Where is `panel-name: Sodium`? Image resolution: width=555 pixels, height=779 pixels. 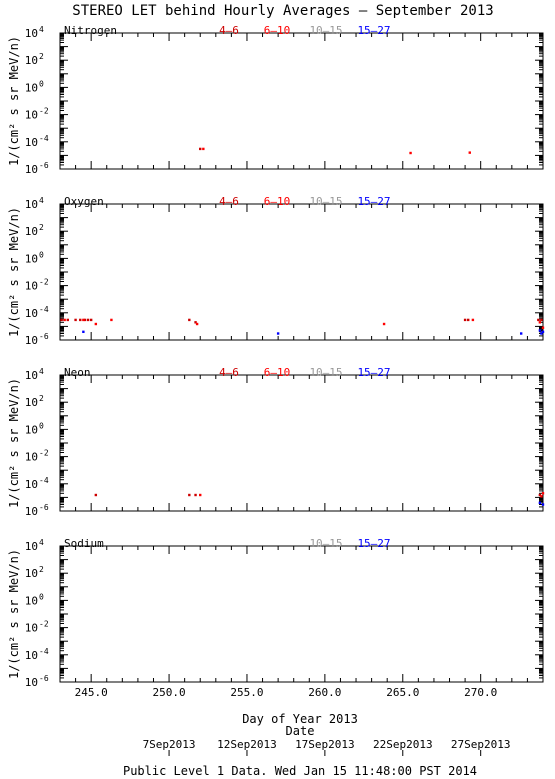 panel-name: Sodium is located at coordinates (84, 543).